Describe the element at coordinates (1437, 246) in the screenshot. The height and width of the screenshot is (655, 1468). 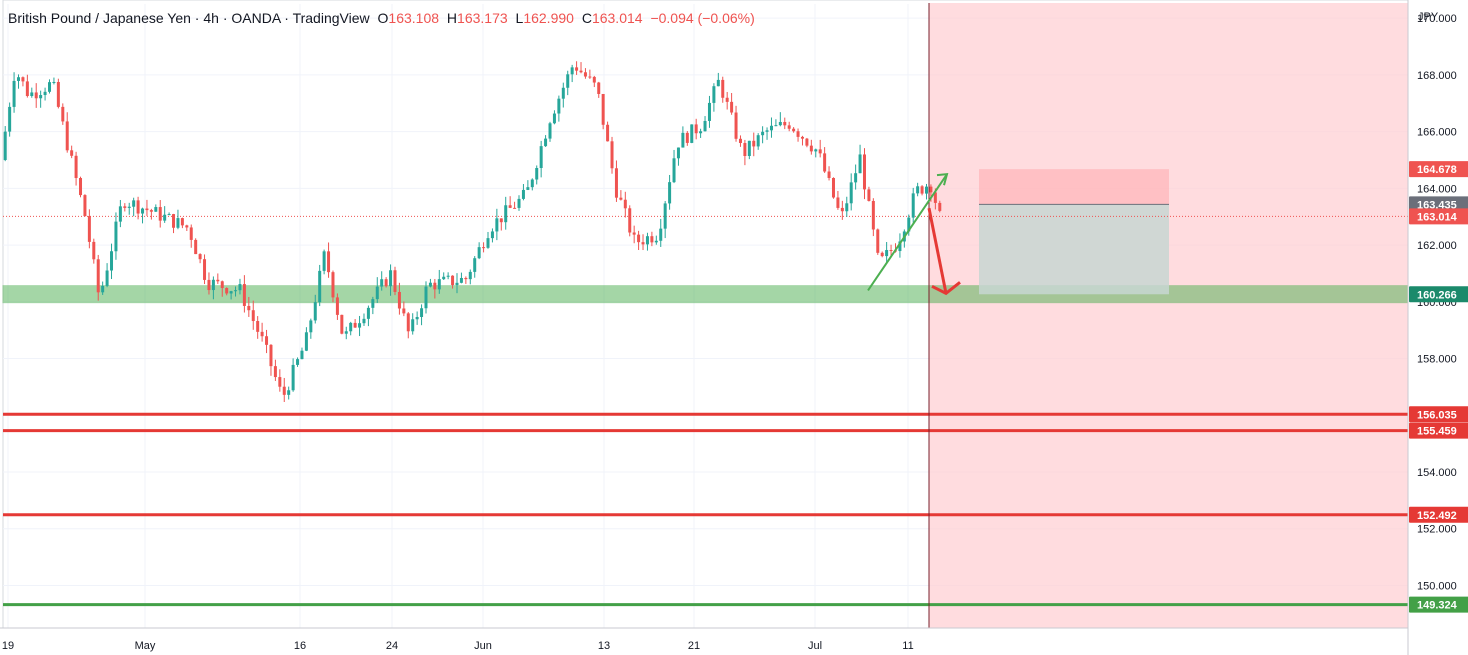
I see `y-tick-label: 162.000` at that location.